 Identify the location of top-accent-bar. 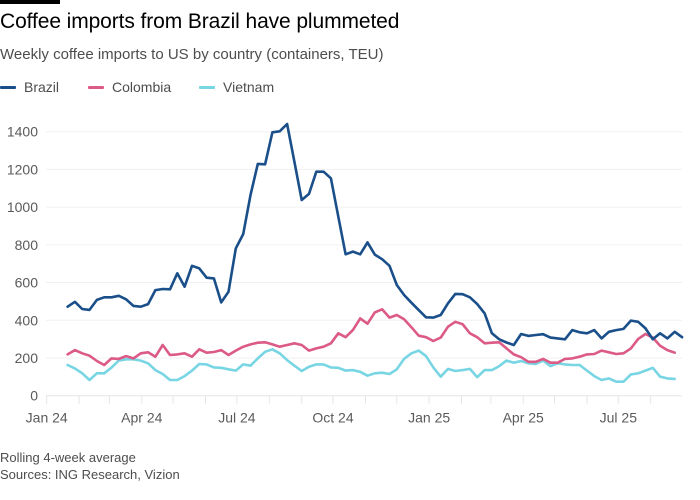
(30, 2).